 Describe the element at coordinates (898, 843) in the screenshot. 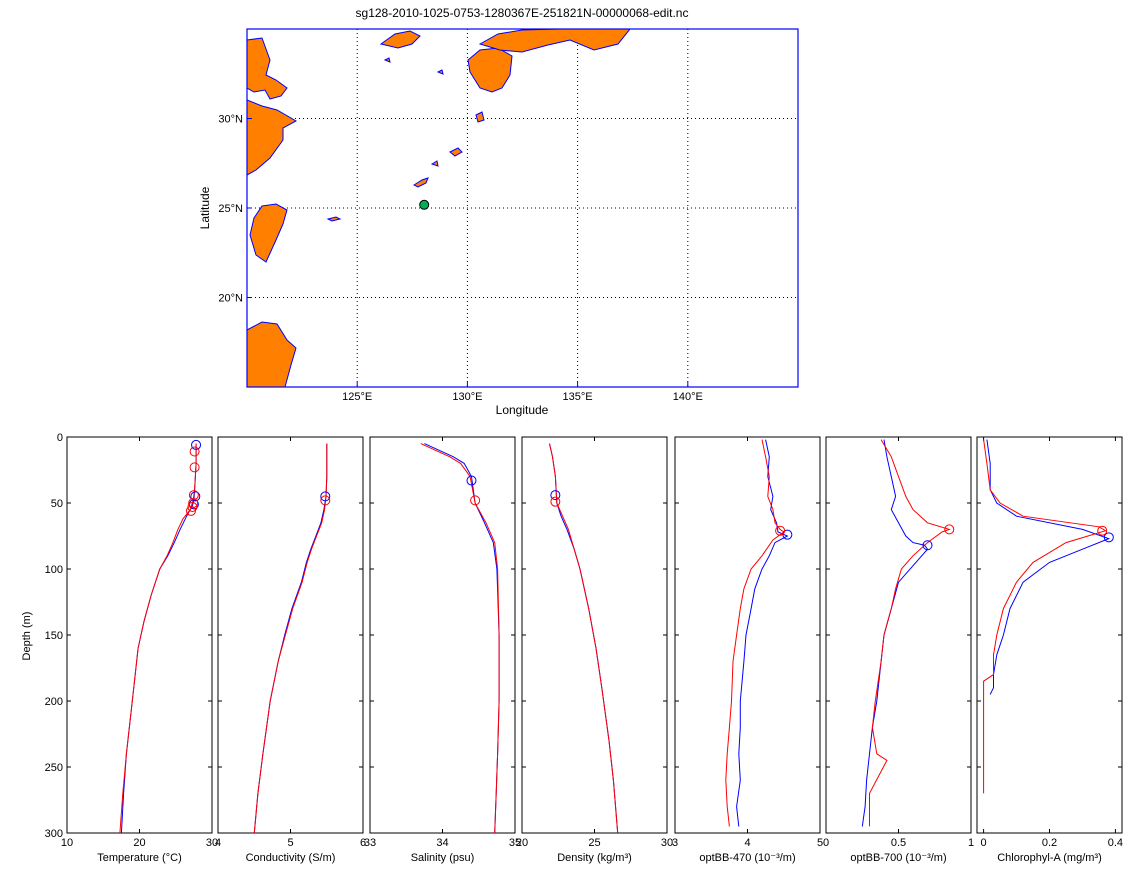

I see `x-tick-label: 0.5` at that location.